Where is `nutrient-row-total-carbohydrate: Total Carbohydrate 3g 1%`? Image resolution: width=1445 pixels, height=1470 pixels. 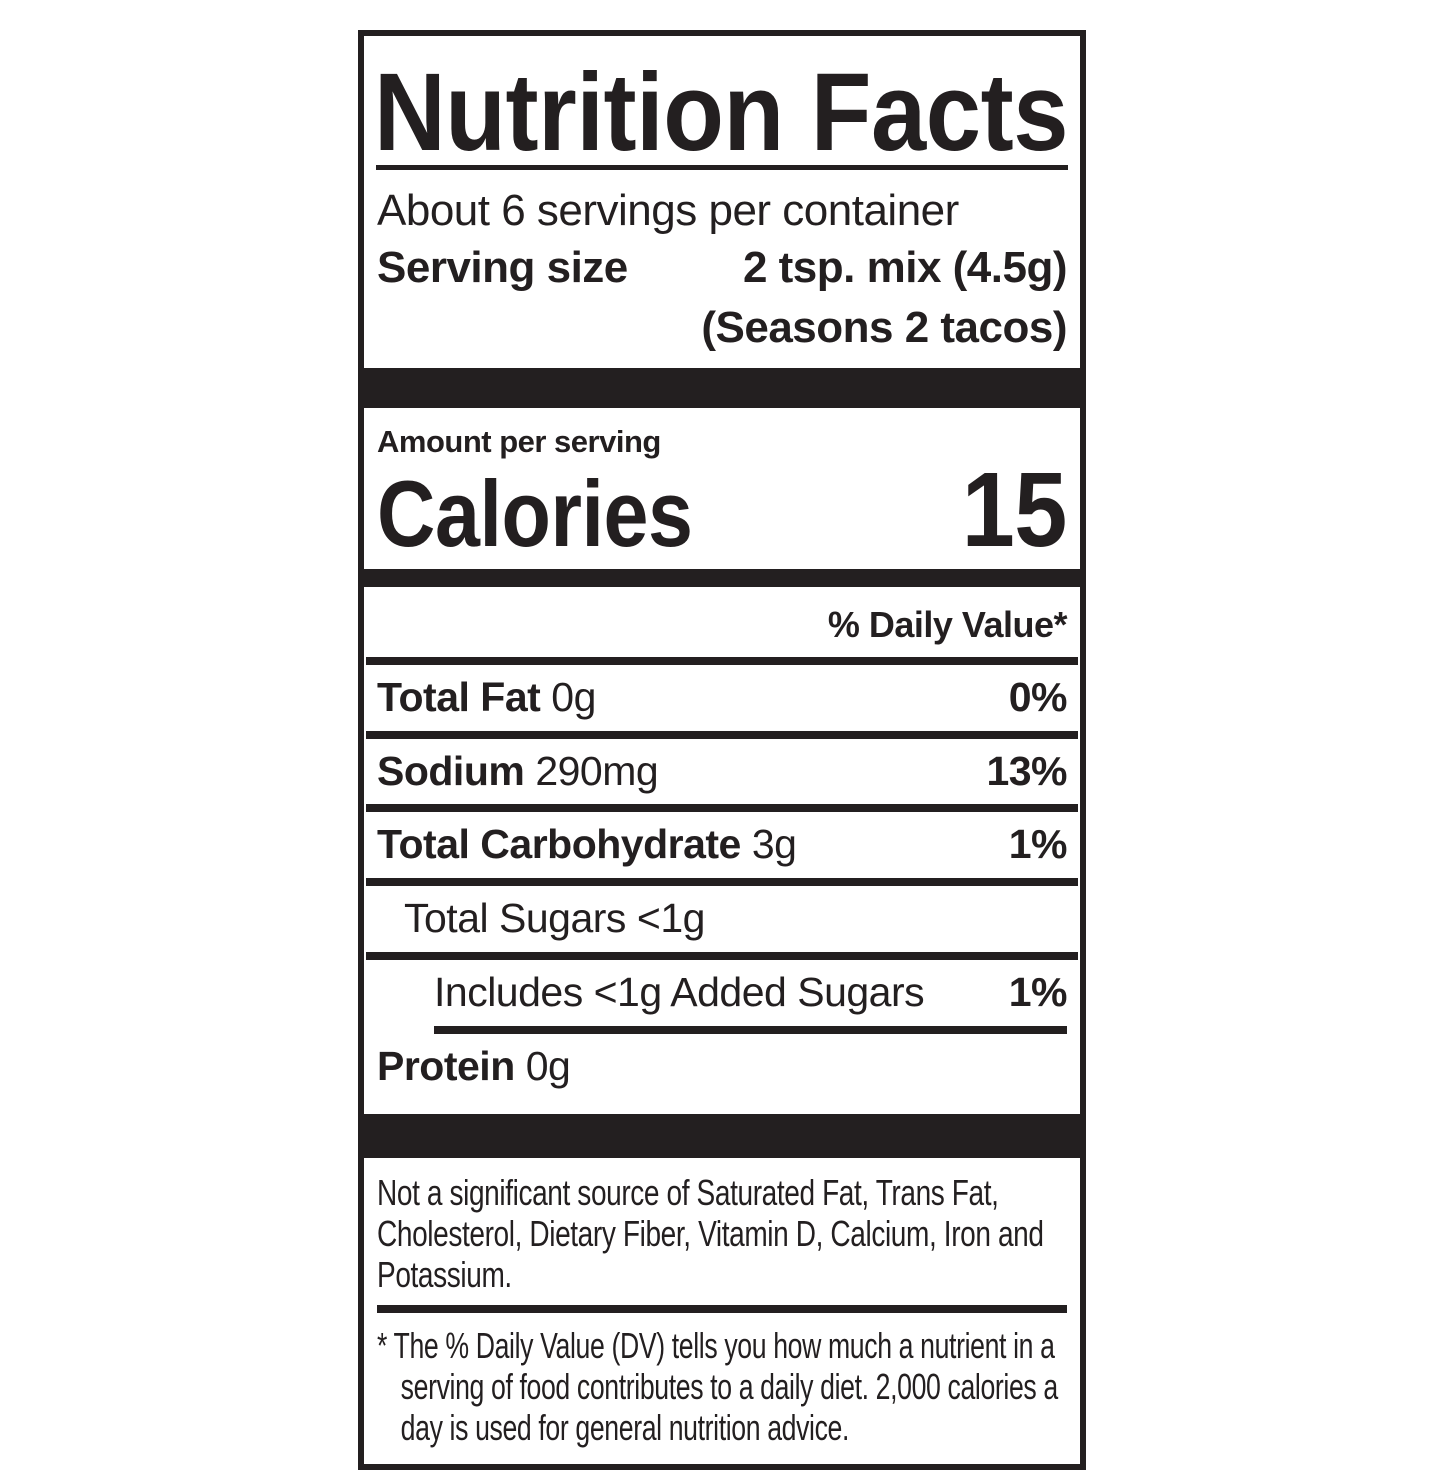
nutrient-row-total-carbohydrate: Total Carbohydrate 3g 1% is located at coordinates (722, 845).